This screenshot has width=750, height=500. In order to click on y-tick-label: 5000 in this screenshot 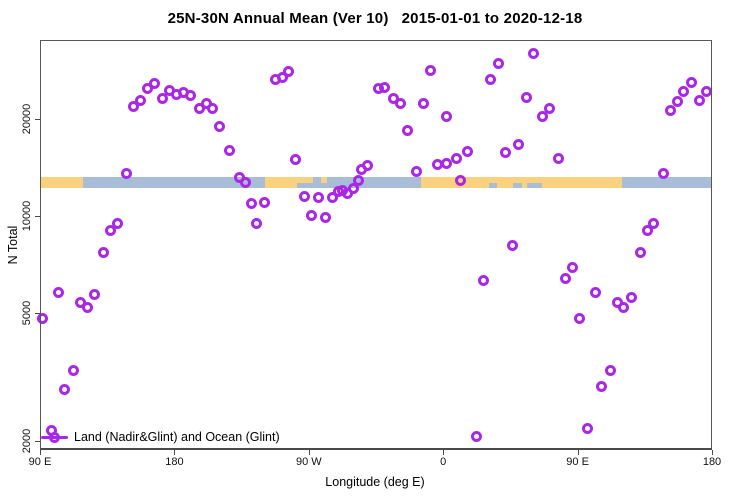, I will do `click(27, 313)`.